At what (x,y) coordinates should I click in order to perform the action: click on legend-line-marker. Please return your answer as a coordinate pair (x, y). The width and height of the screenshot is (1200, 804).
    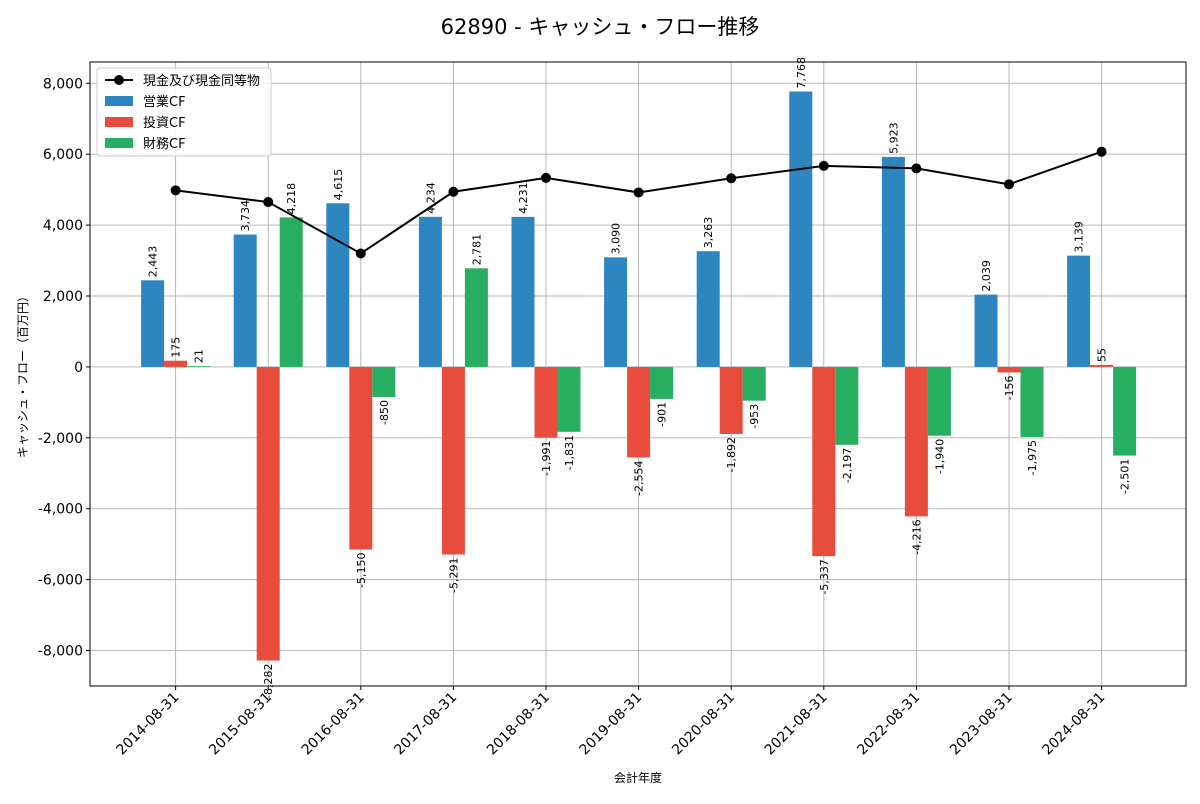
    Looking at the image, I should click on (119, 80).